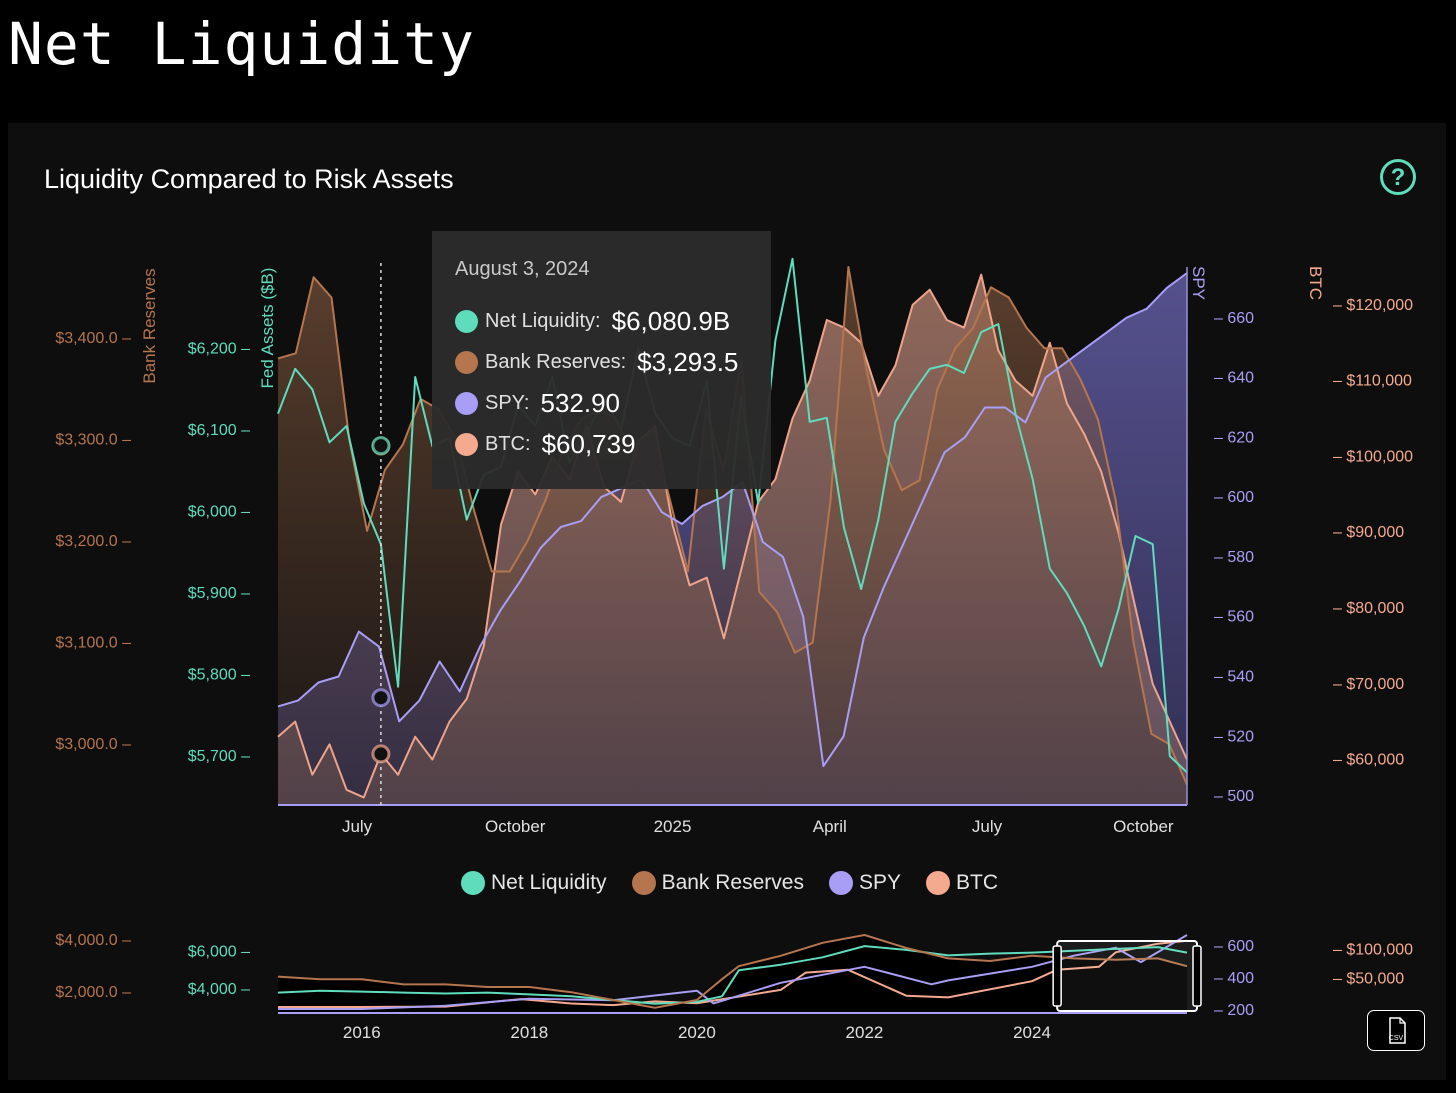  What do you see at coordinates (219, 989) in the screenshot?
I see `fed-tick-label: $4,000 –` at bounding box center [219, 989].